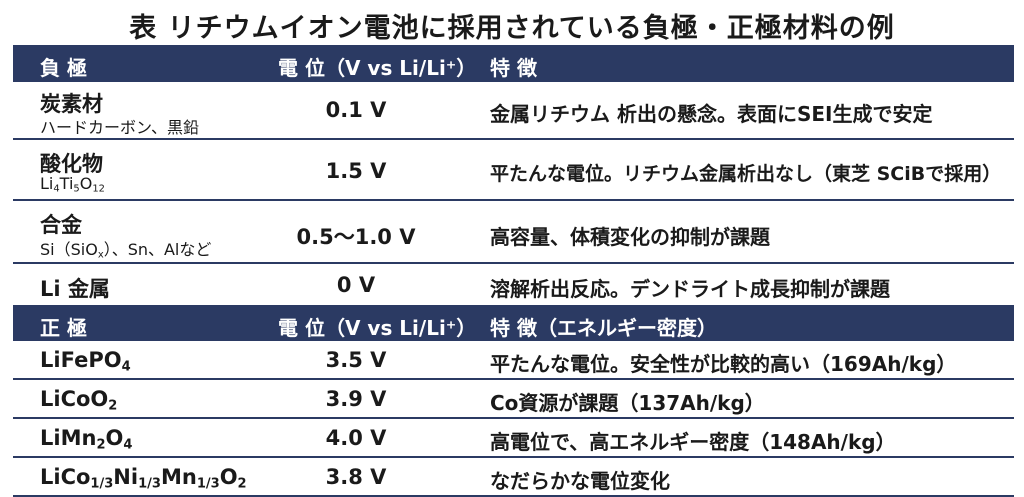  I want to click on cathode-header-potential: 電 位（V vs Li/Li⁺）, so click(377, 328).